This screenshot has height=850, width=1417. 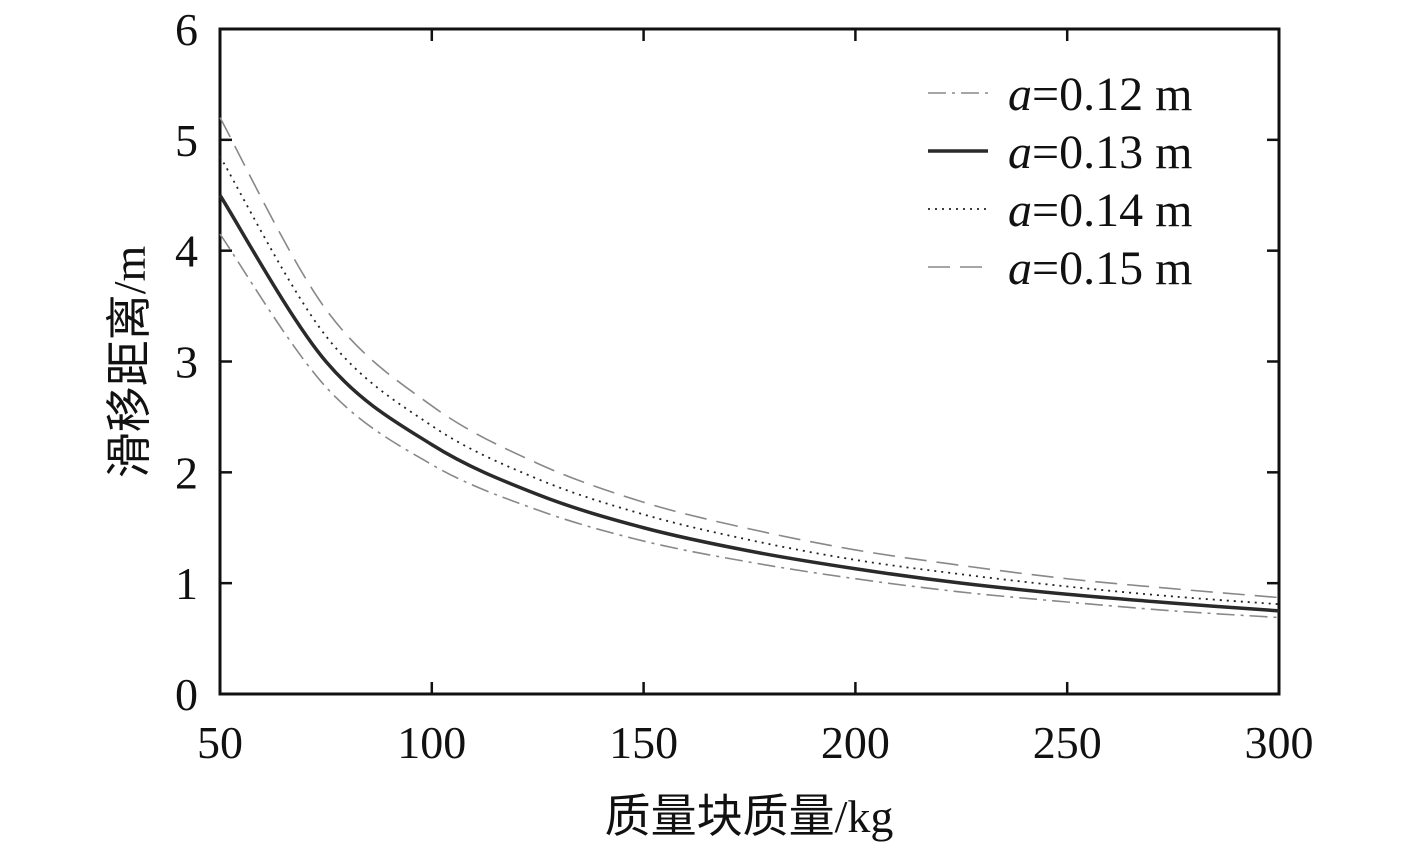 What do you see at coordinates (220, 742) in the screenshot?
I see `x-tick-label: 50` at bounding box center [220, 742].